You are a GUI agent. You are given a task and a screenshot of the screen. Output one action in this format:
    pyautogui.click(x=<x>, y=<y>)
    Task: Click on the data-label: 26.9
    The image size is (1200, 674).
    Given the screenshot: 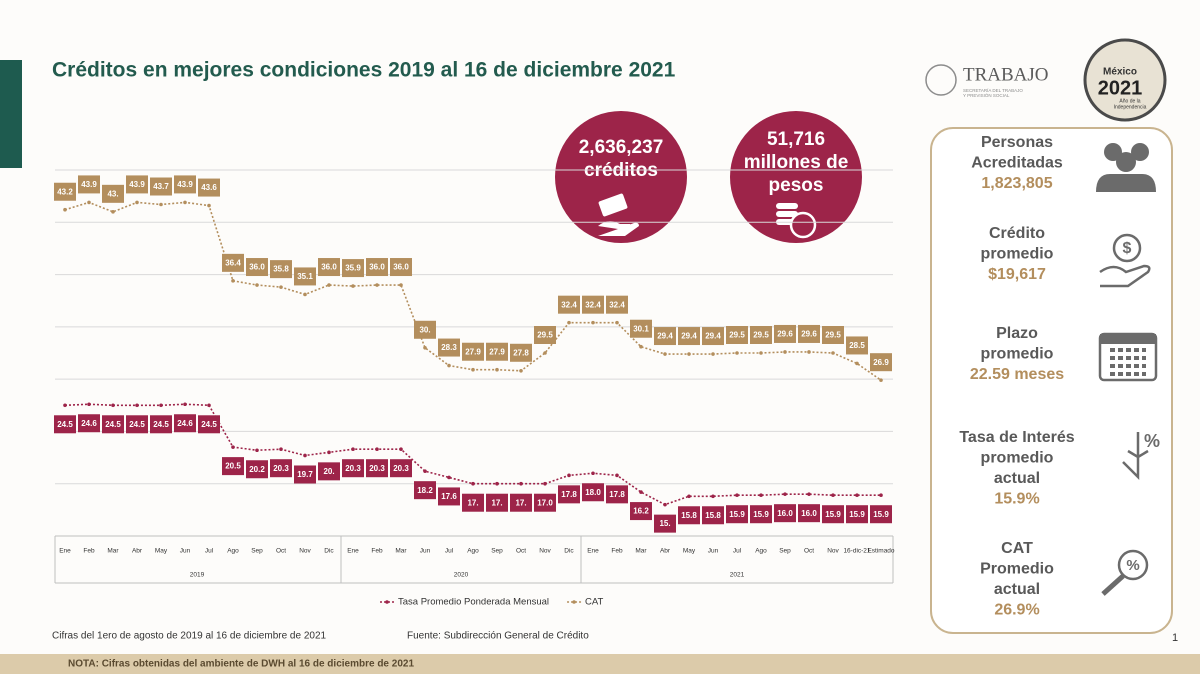 What is the action you would take?
    pyautogui.click(x=881, y=362)
    